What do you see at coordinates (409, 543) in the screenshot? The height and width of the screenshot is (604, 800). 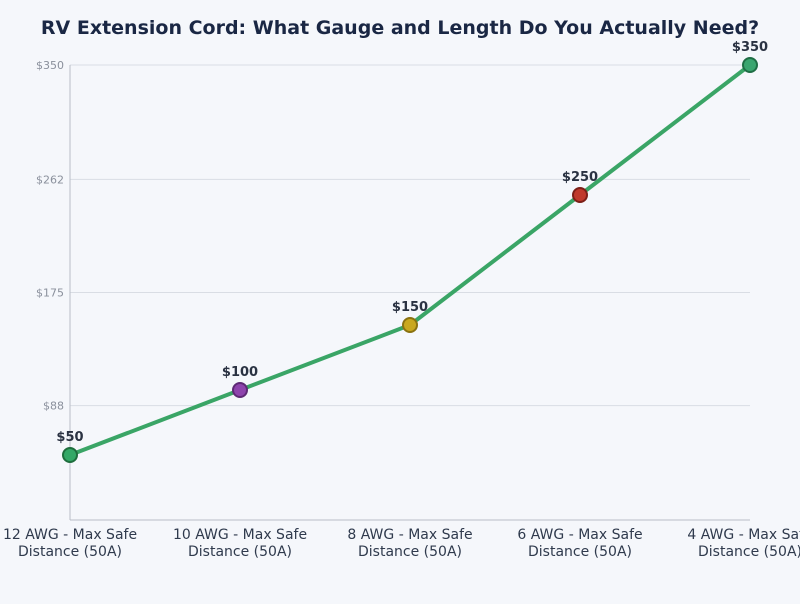 I see `x-tick-label: 8 AWG - Max Safe Distance (50A)` at bounding box center [409, 543].